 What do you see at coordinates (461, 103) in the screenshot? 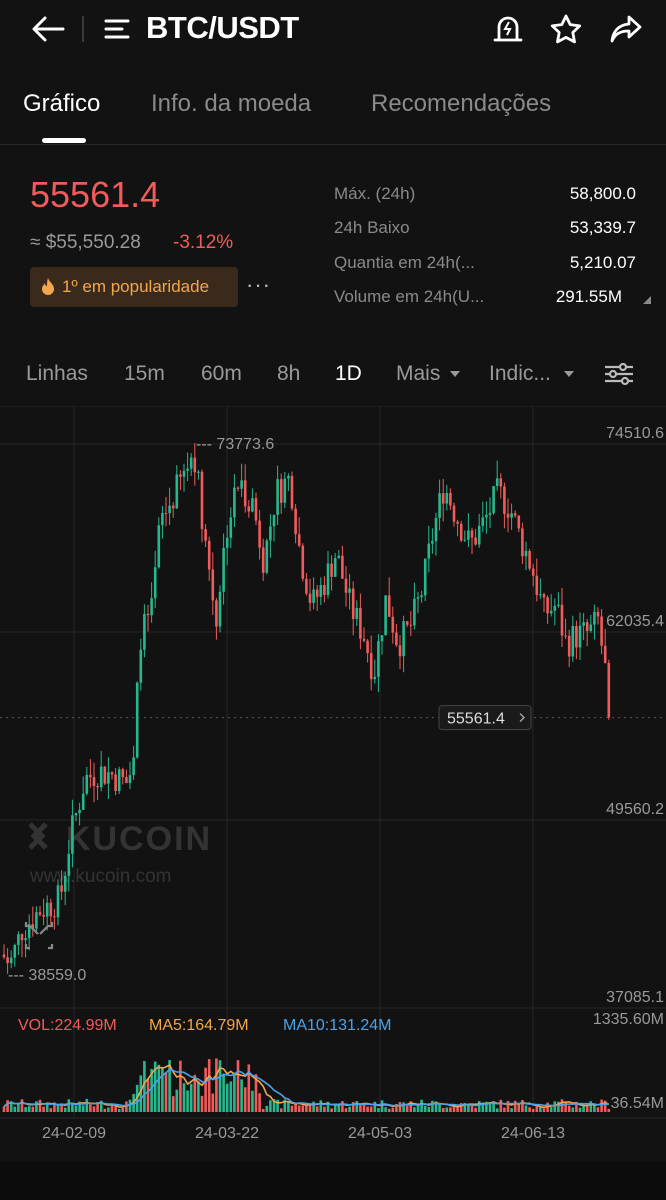
I see `tab-recommendations: Recomendações` at bounding box center [461, 103].